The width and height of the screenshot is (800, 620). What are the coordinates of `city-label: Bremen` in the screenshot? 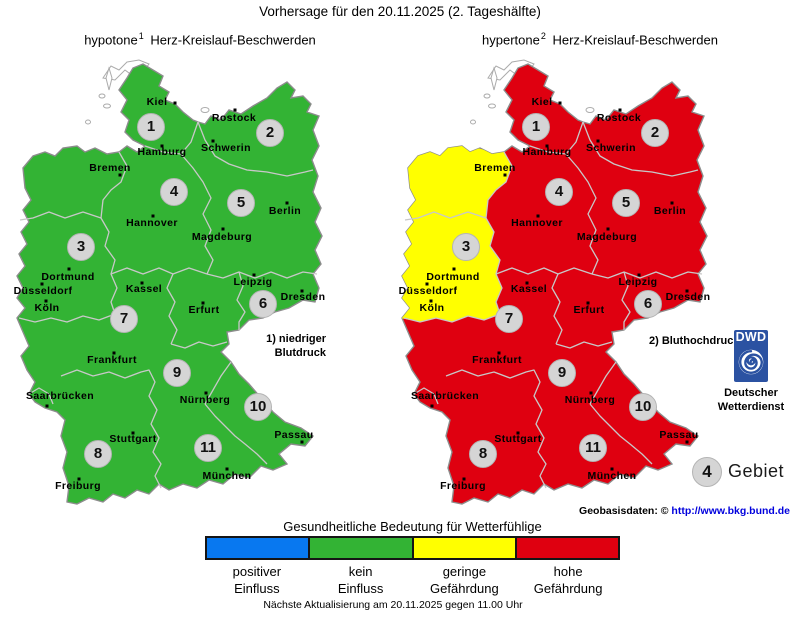 It's located at (110, 168).